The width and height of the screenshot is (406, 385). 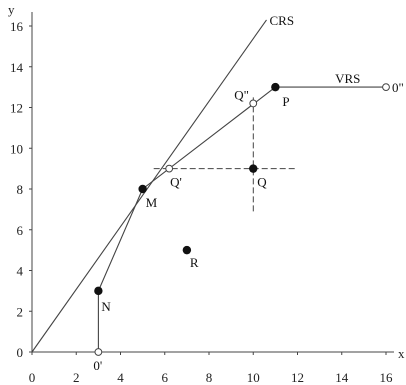 I want to click on point-0p, so click(x=98, y=352).